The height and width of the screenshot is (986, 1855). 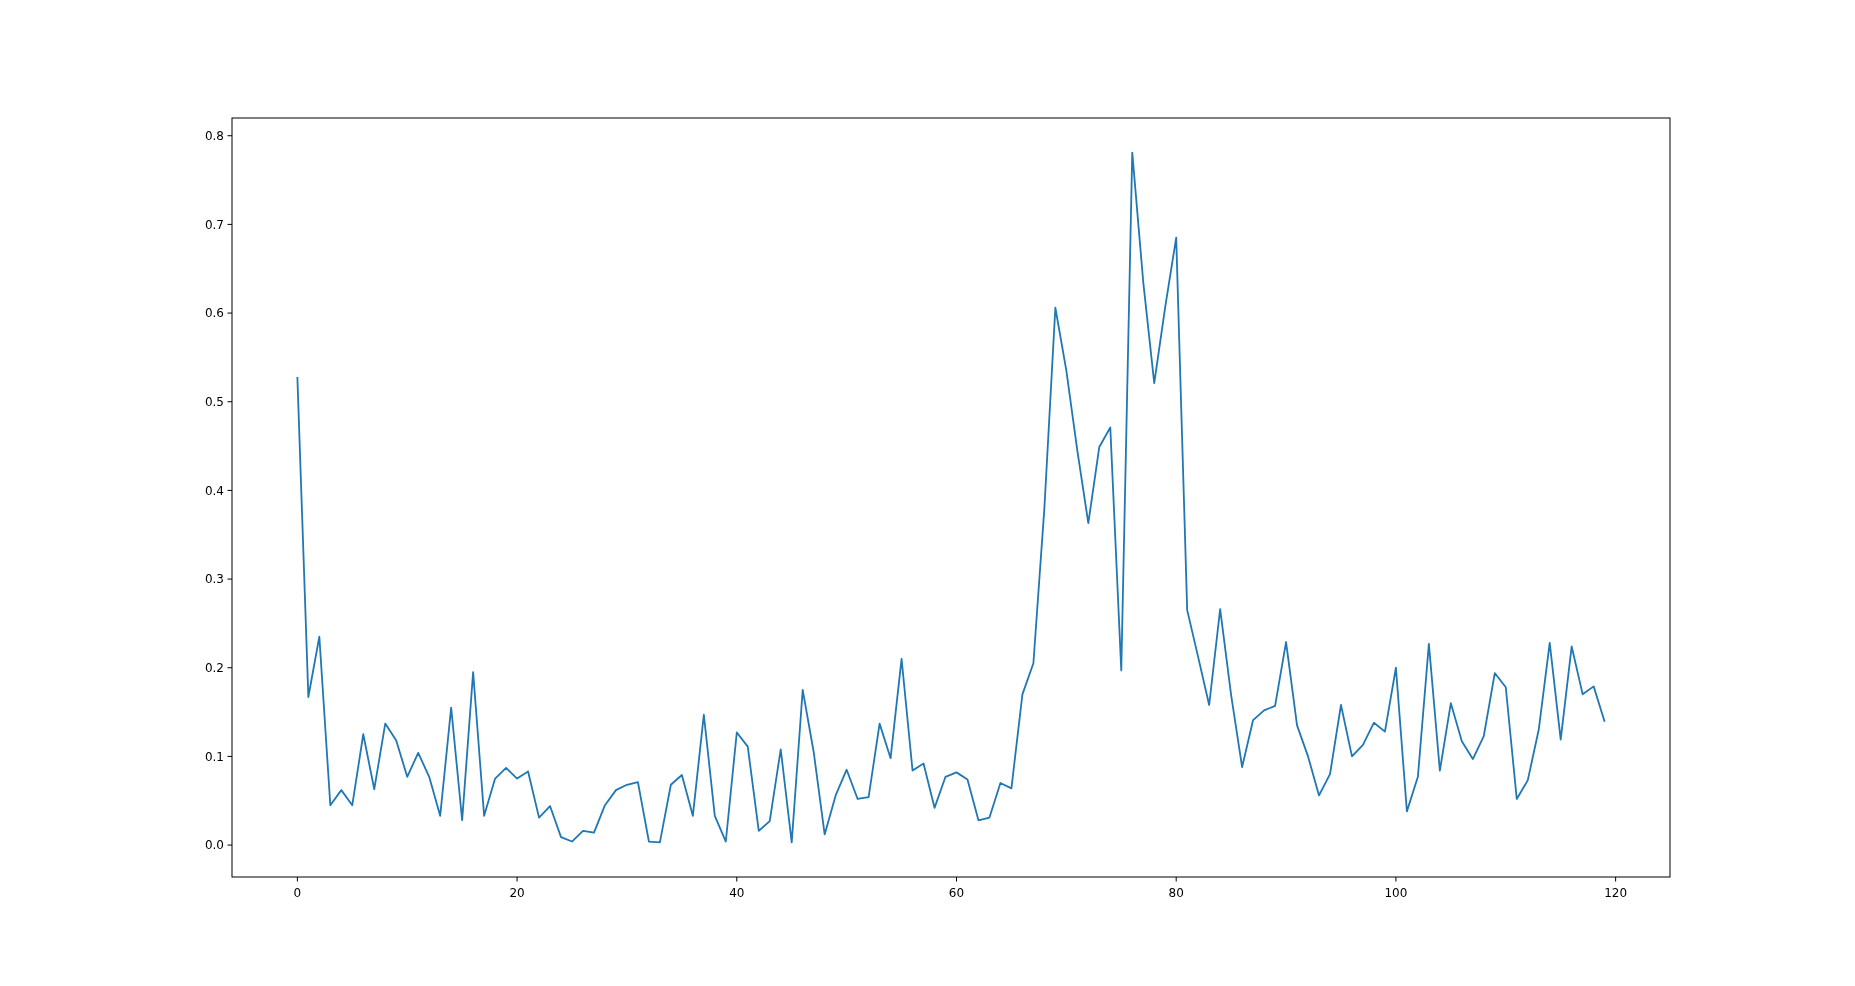 I want to click on y-tick-label: 0.3, so click(x=214, y=579).